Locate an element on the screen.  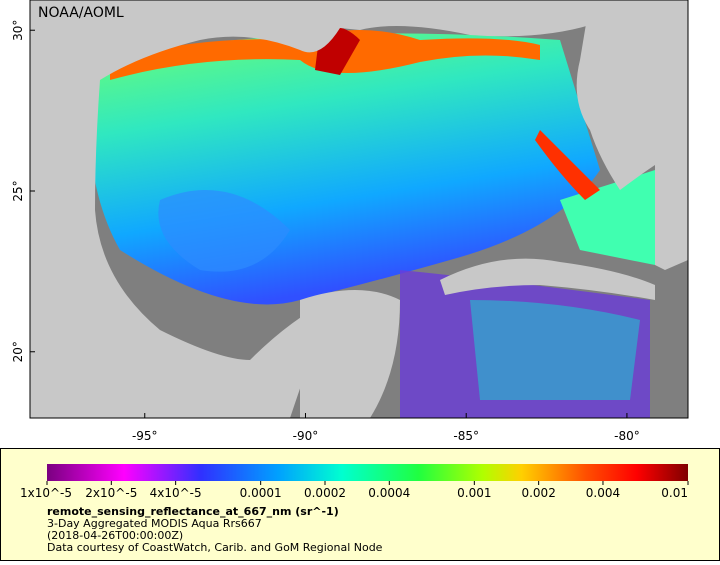
lat-tick-label: 30° is located at coordinates (18, 30).